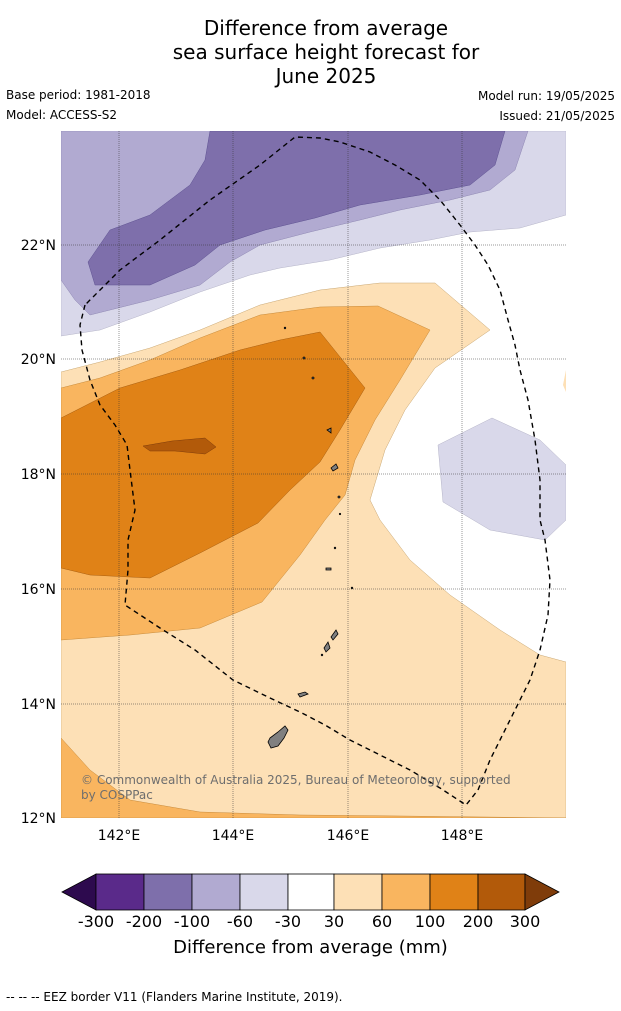 The height and width of the screenshot is (1011, 621). Describe the element at coordinates (38, 705) in the screenshot. I see `lat-label-14: 14°N` at that location.